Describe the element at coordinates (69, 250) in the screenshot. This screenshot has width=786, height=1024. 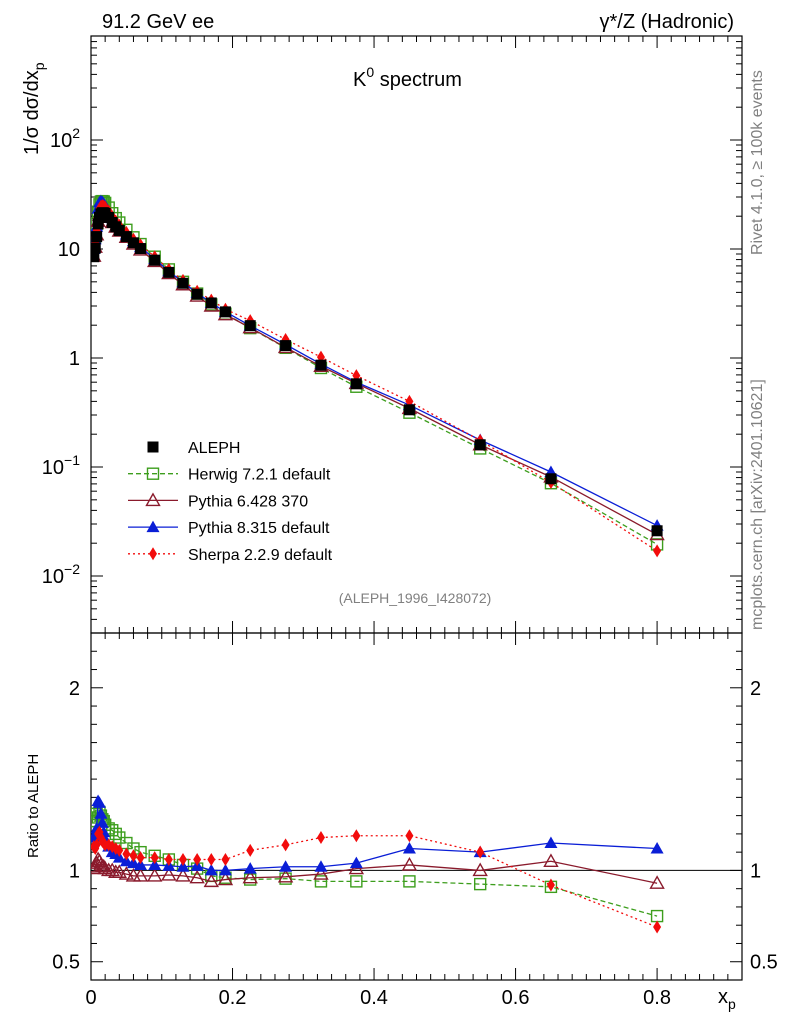
I see `y-tick-label-main: 10` at that location.